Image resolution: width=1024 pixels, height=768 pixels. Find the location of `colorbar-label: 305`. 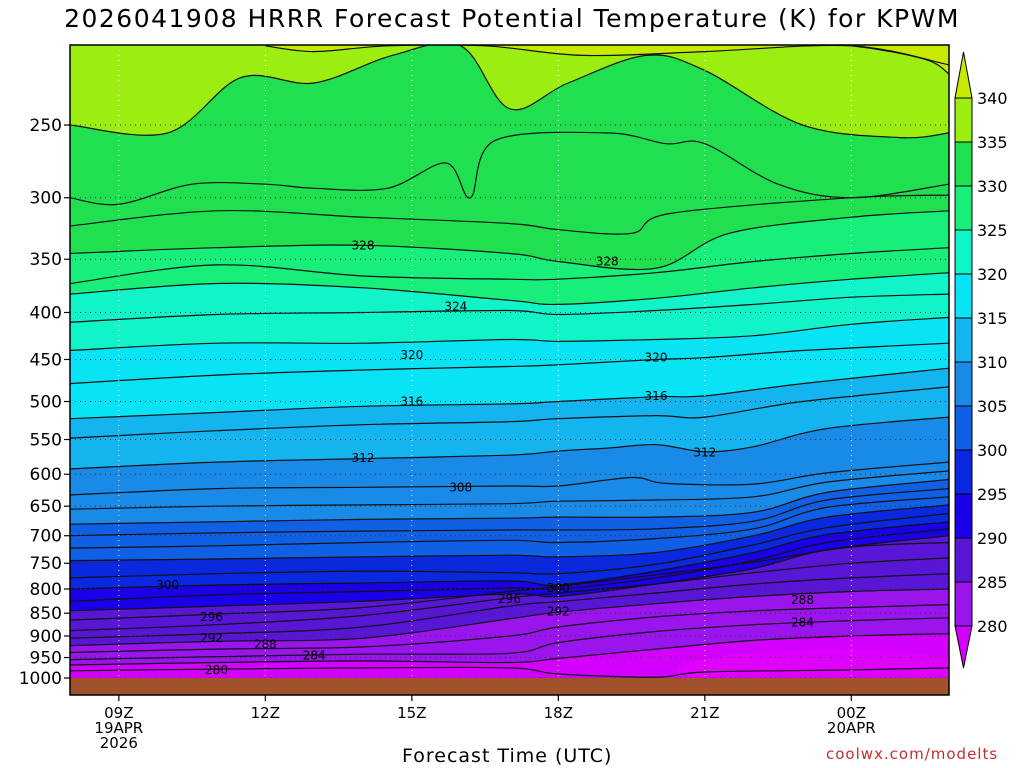

colorbar-label: 305 is located at coordinates (992, 406).